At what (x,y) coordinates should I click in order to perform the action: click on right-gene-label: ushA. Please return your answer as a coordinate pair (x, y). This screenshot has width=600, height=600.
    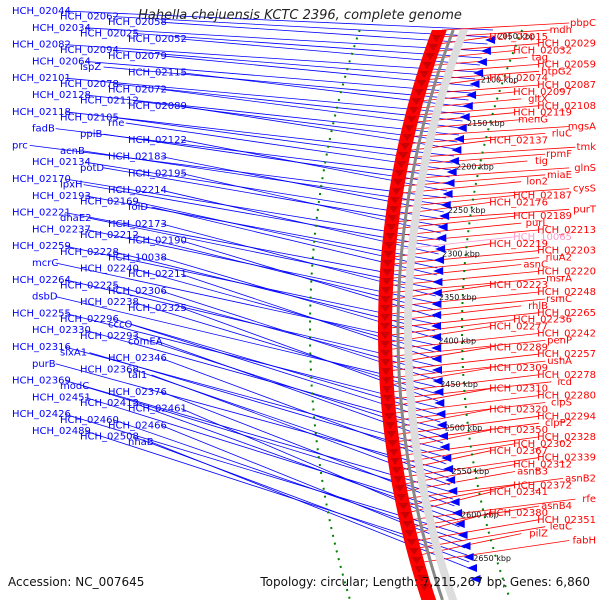
    Looking at the image, I should click on (559, 361).